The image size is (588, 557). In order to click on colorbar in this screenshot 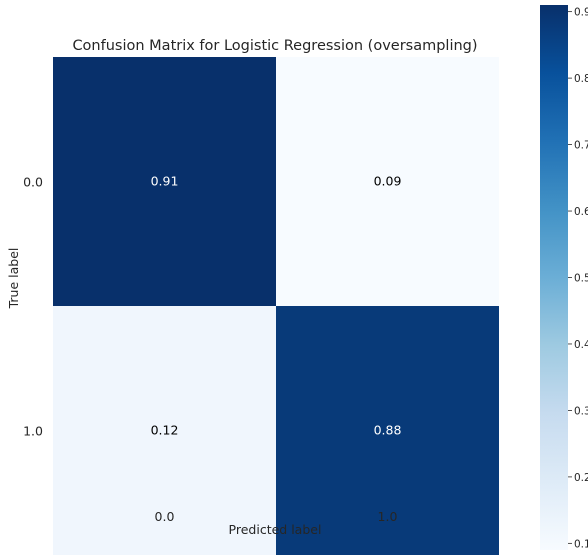, I will do `click(554, 277)`.